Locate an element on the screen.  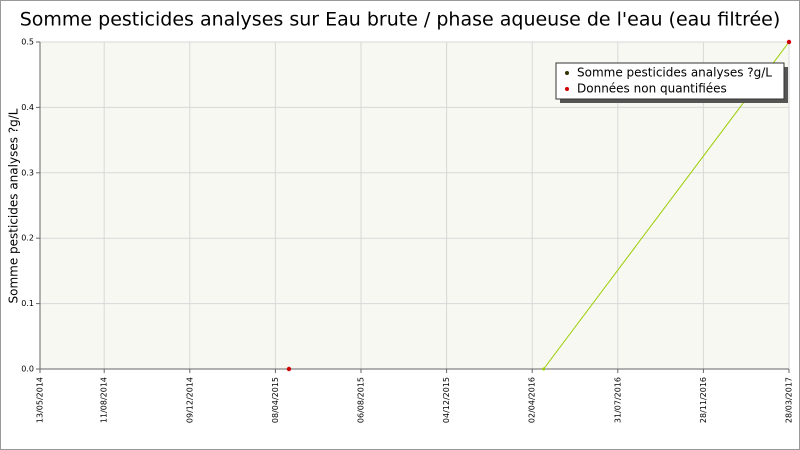
y-tick-label: 0.5 is located at coordinates (27, 42).